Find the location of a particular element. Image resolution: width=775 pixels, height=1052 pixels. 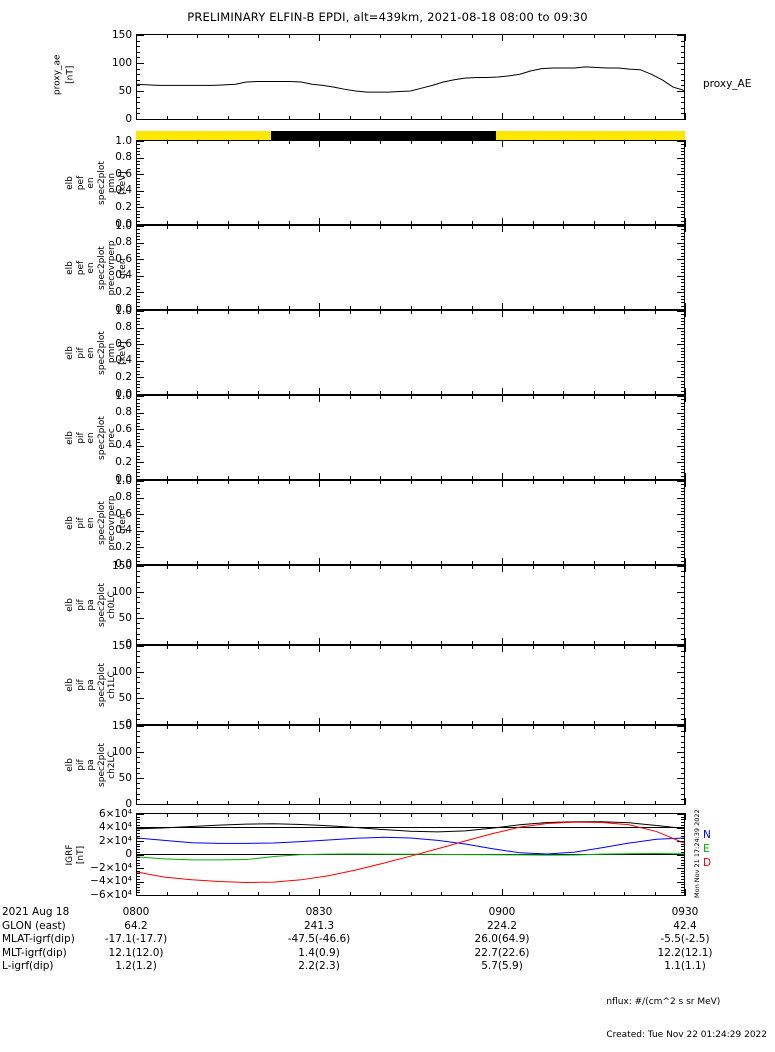

table-cell: 1.1(1.1) is located at coordinates (685, 966).